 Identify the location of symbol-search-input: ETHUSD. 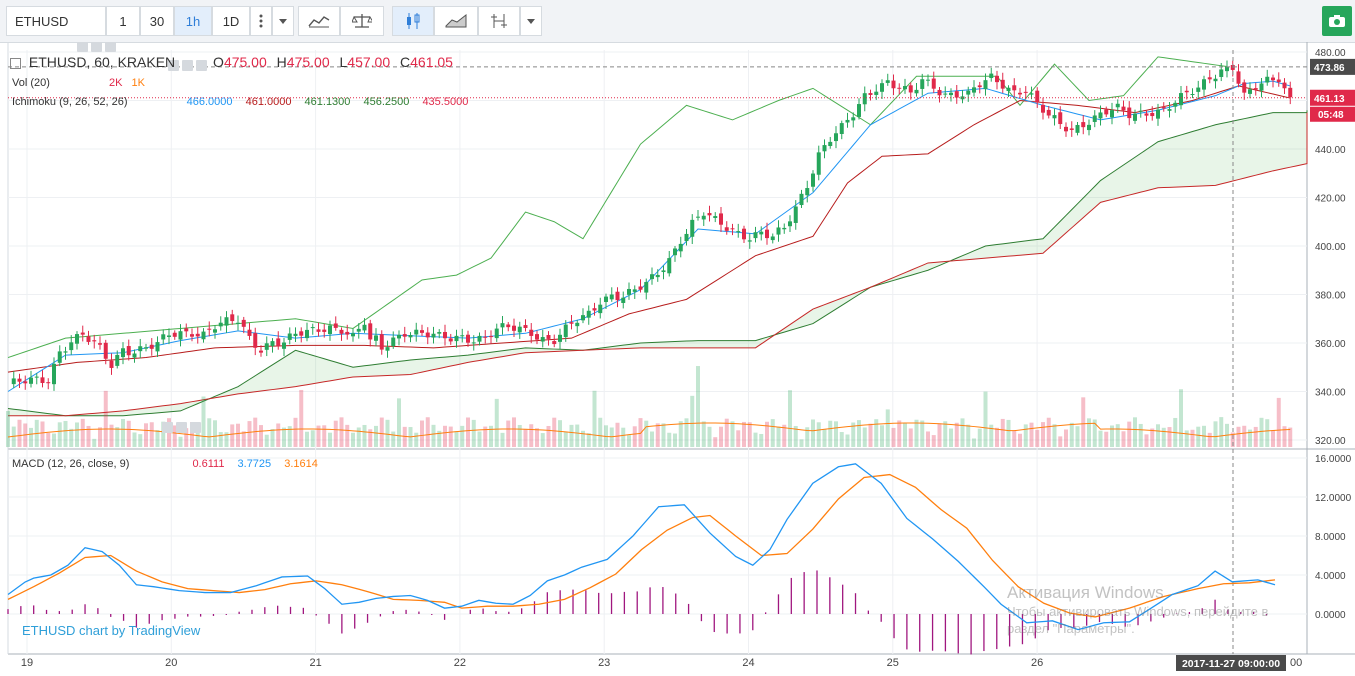
(56, 21).